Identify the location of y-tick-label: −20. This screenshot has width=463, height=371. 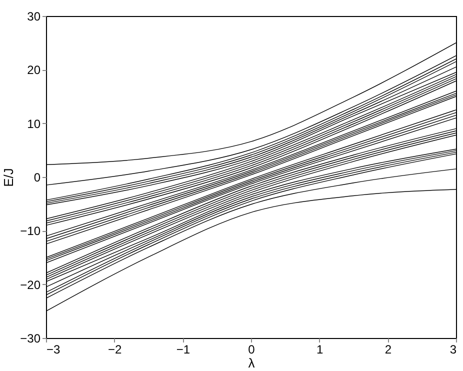
(30, 285).